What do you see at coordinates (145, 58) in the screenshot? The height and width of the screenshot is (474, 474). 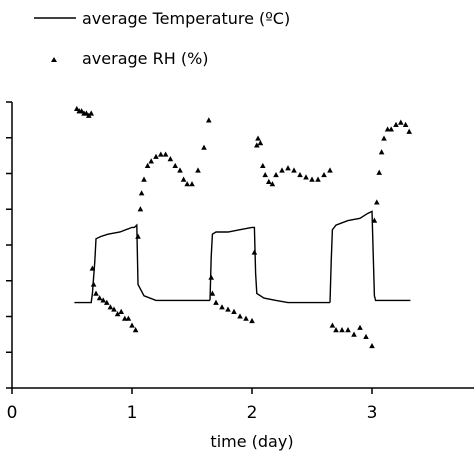 I see `legend-label-rh: average RH (%)` at bounding box center [145, 58].